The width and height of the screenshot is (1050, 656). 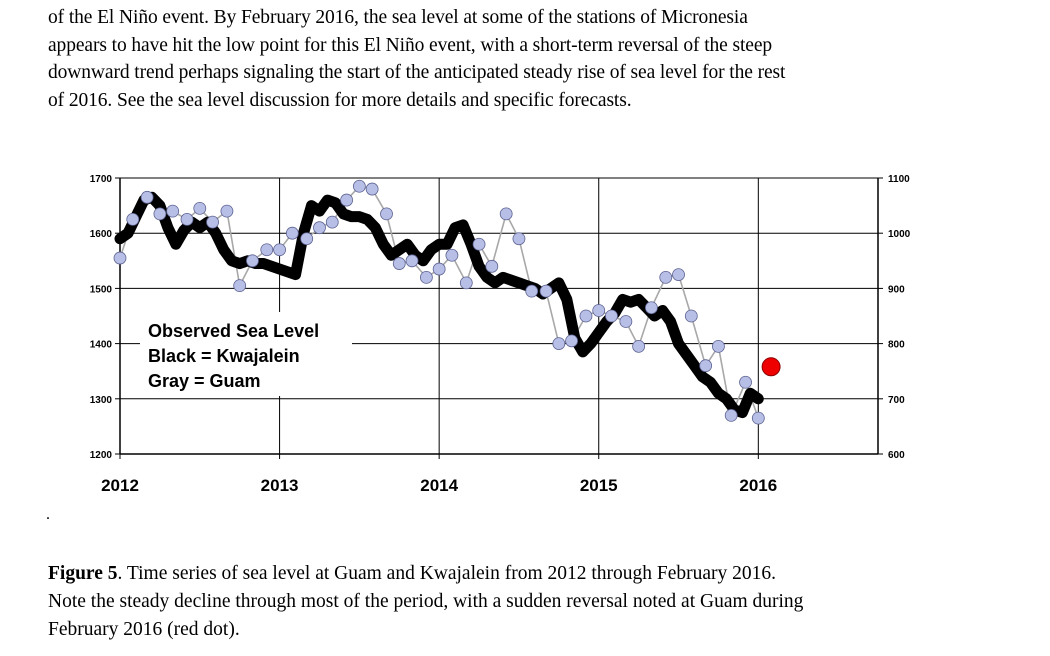 I want to click on y-right-tick-label: 900, so click(x=896, y=289).